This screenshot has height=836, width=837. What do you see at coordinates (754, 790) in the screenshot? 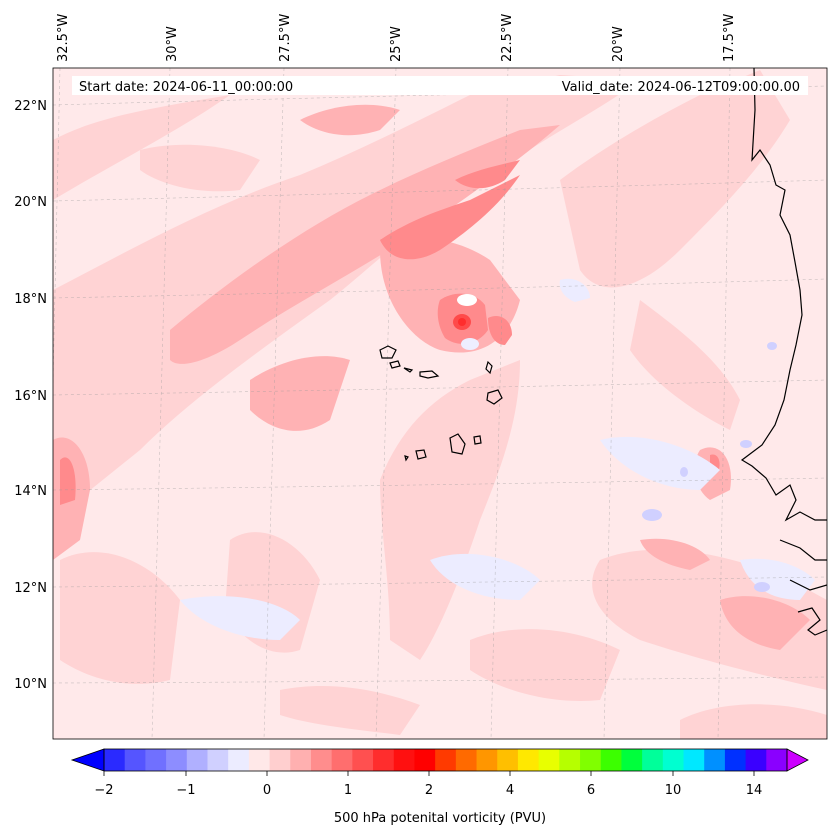
I see `cb-tick-label-14: 14` at bounding box center [754, 790].